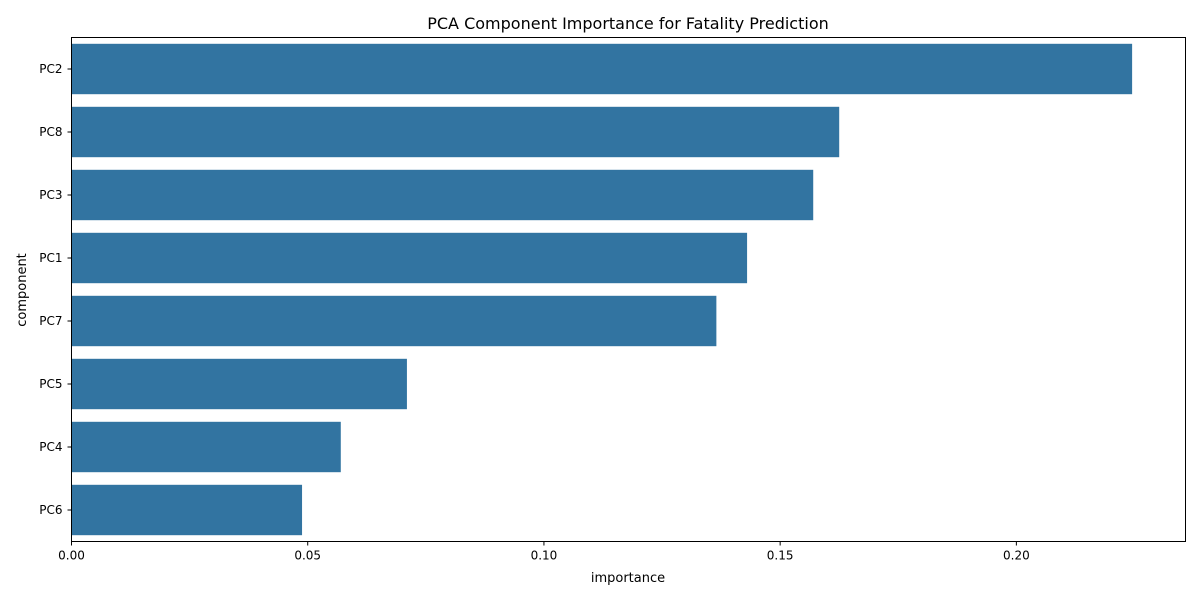  I want to click on bar-pc8, so click(455, 132).